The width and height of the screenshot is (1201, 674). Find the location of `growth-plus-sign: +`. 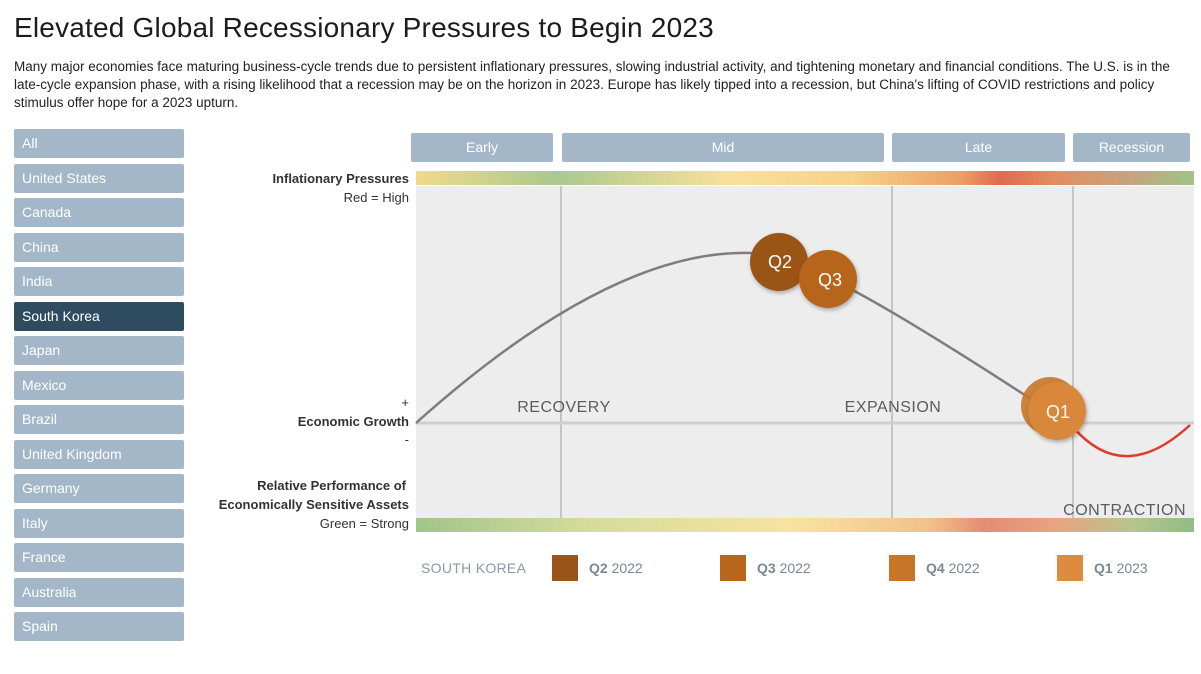

growth-plus-sign: + is located at coordinates (405, 402).